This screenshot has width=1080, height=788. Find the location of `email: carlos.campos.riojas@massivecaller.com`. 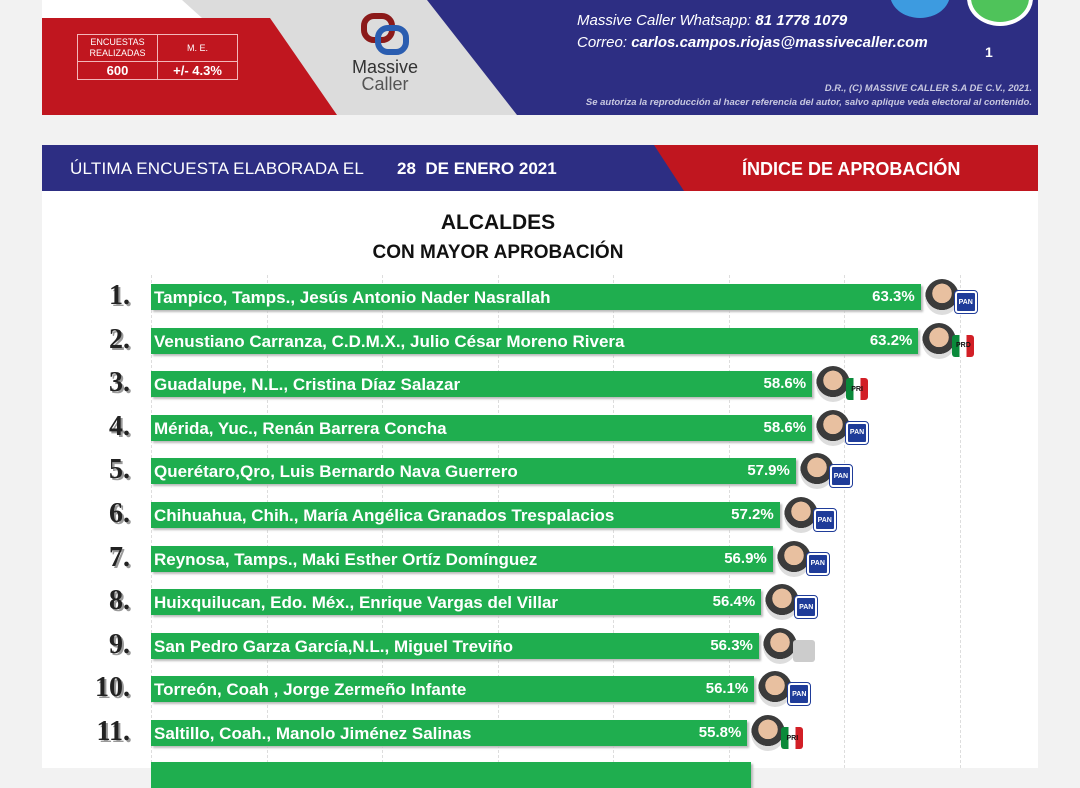

email: carlos.campos.riojas@massivecaller.com is located at coordinates (779, 42).